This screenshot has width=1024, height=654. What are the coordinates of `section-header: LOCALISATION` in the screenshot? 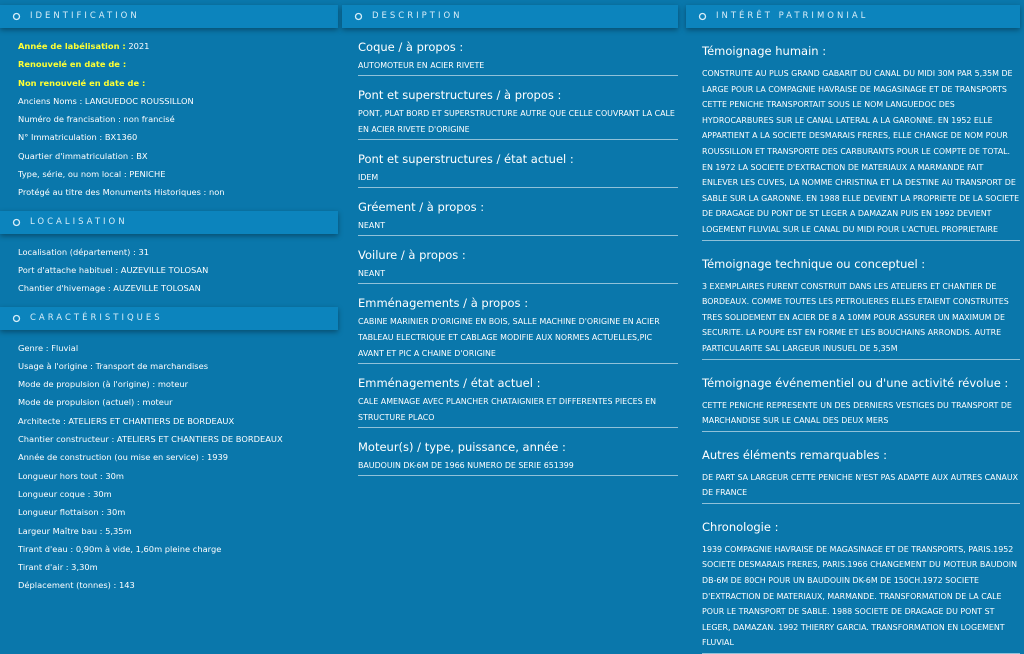 It's located at (169, 222).